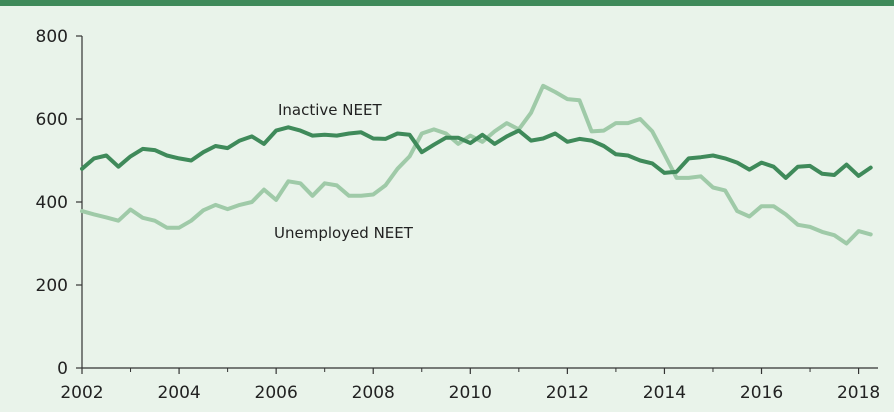  What do you see at coordinates (858, 393) in the screenshot?
I see `x-tick-label: 2018` at bounding box center [858, 393].